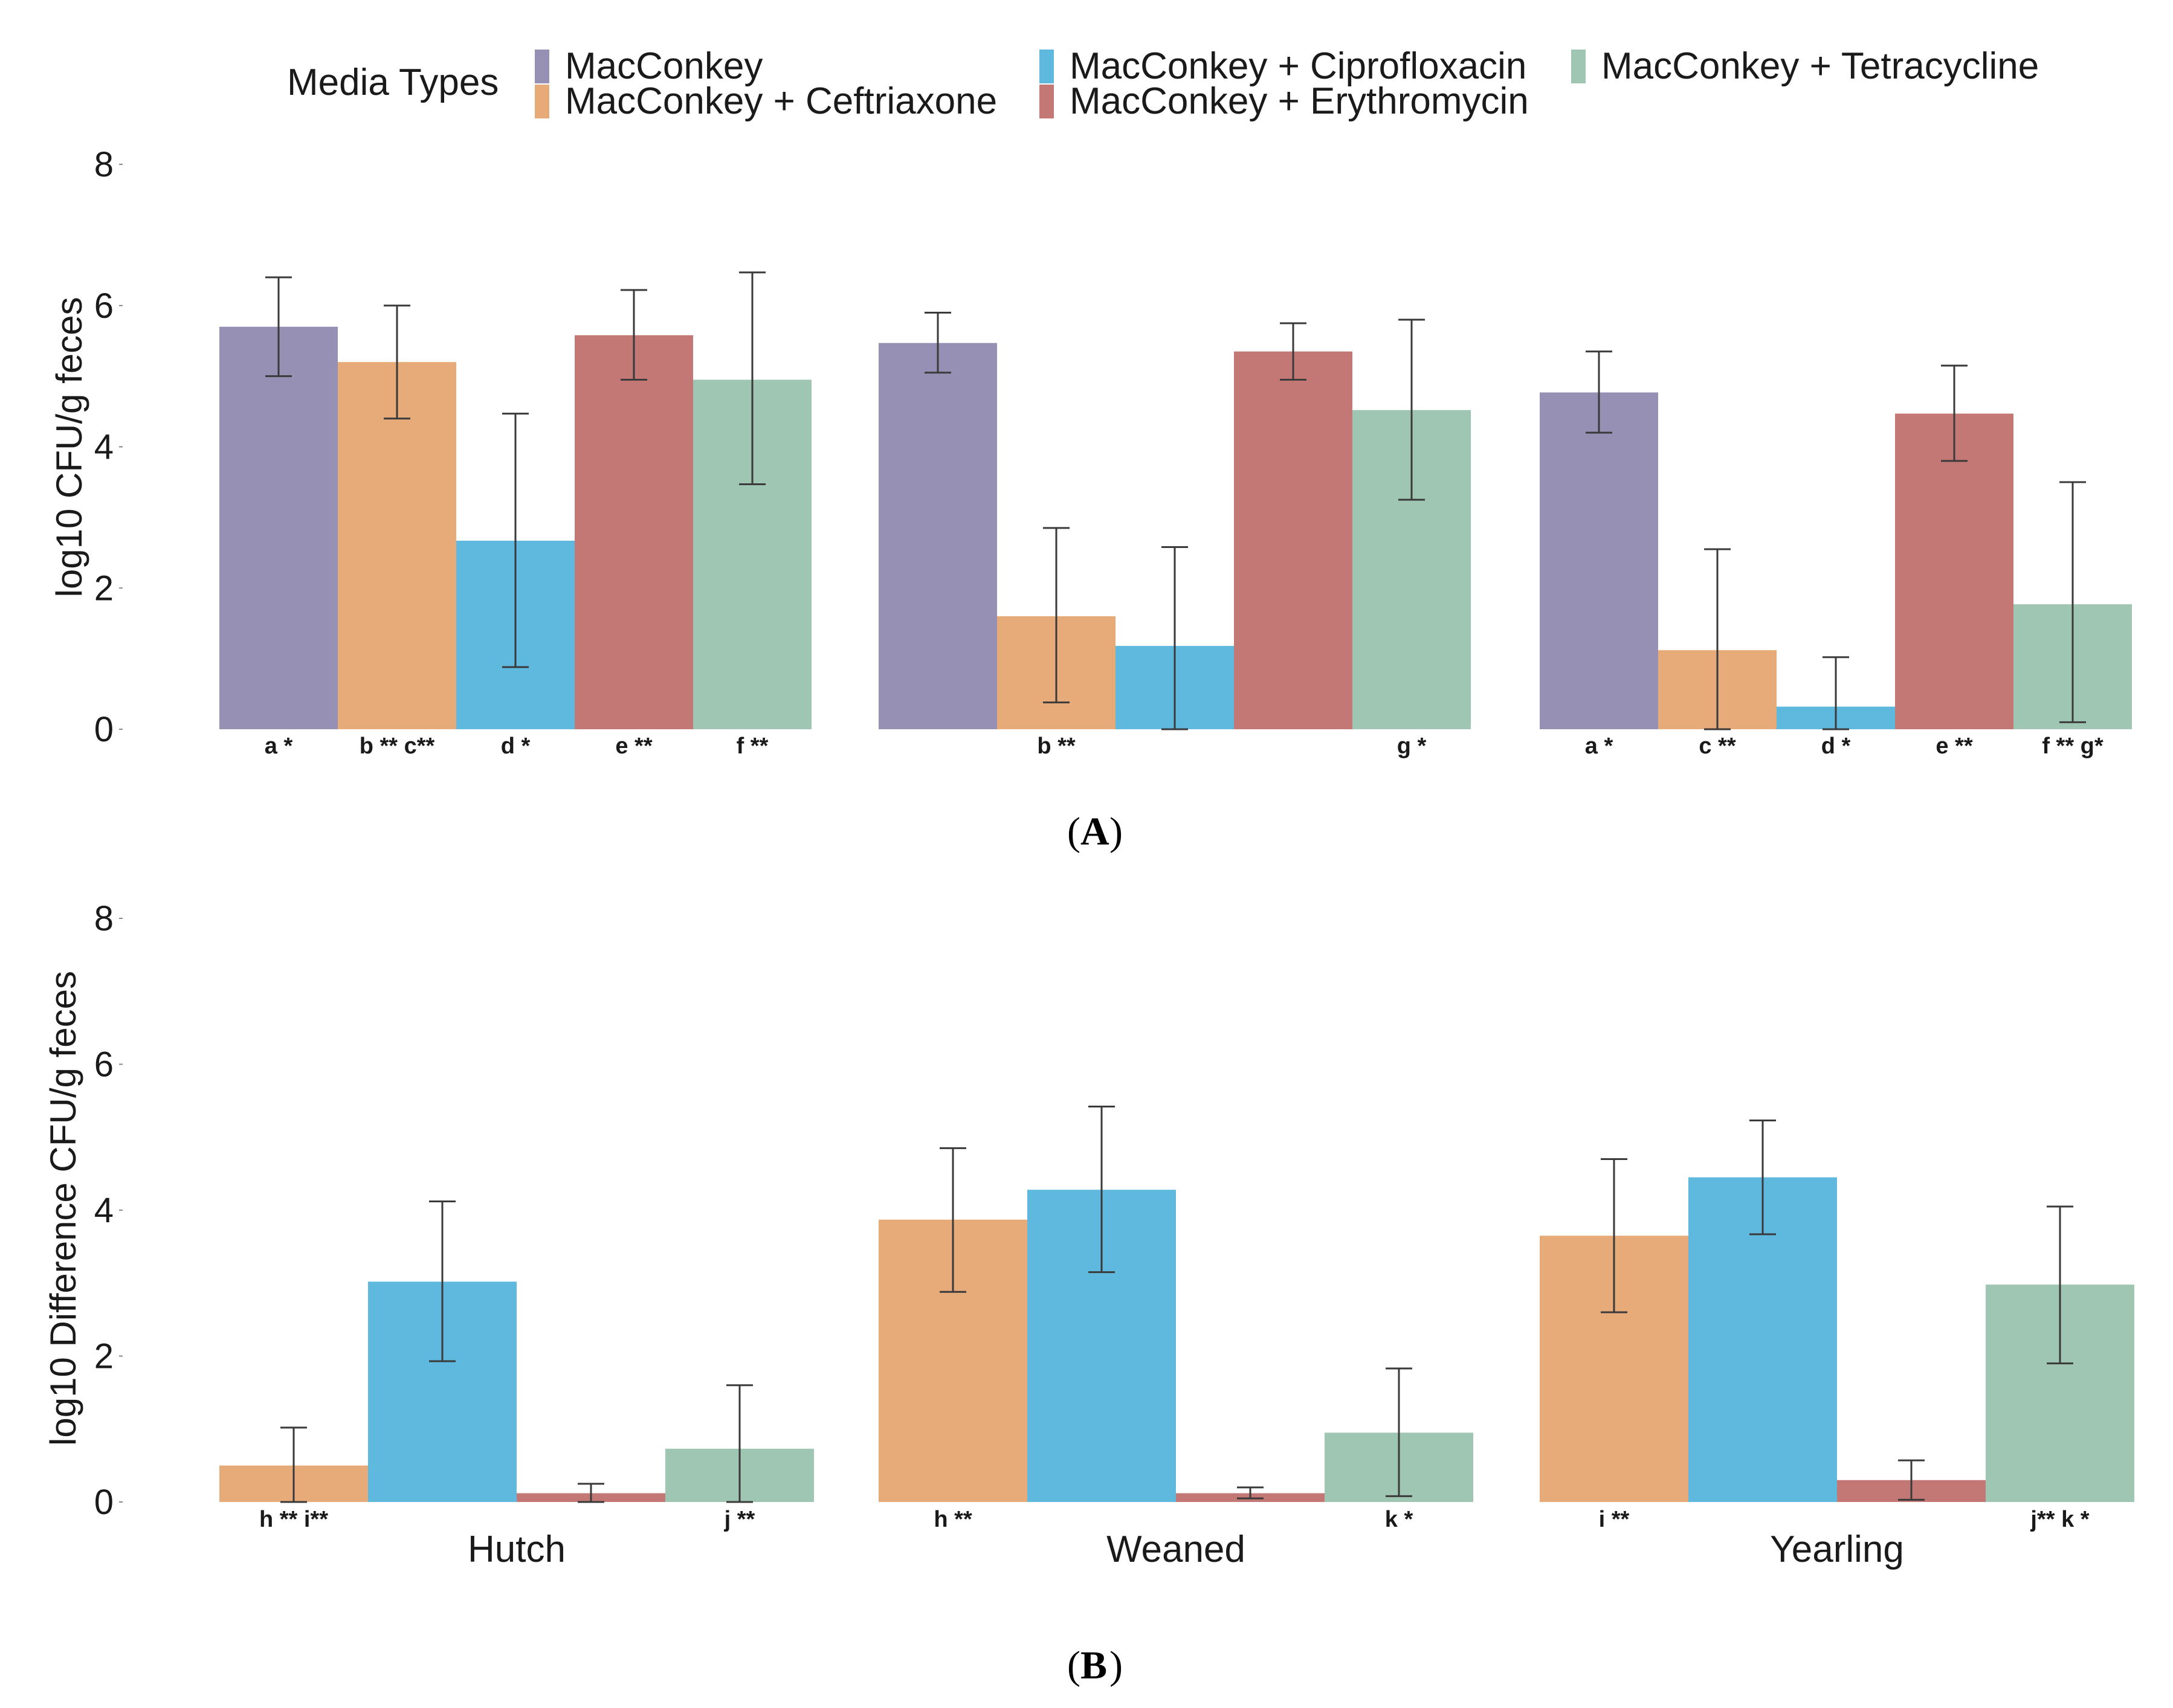 The image size is (2173, 1708). I want to click on significance-label: b **, so click(1057, 746).